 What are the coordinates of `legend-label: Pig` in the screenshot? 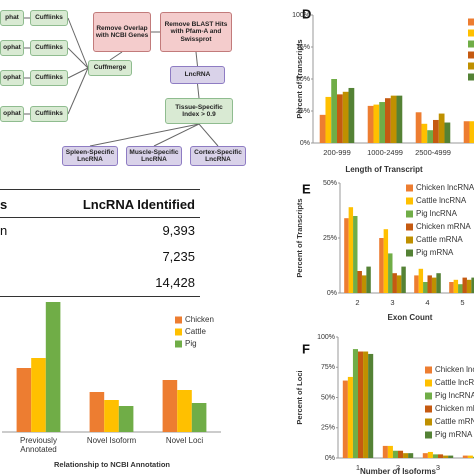 It's located at (191, 343).